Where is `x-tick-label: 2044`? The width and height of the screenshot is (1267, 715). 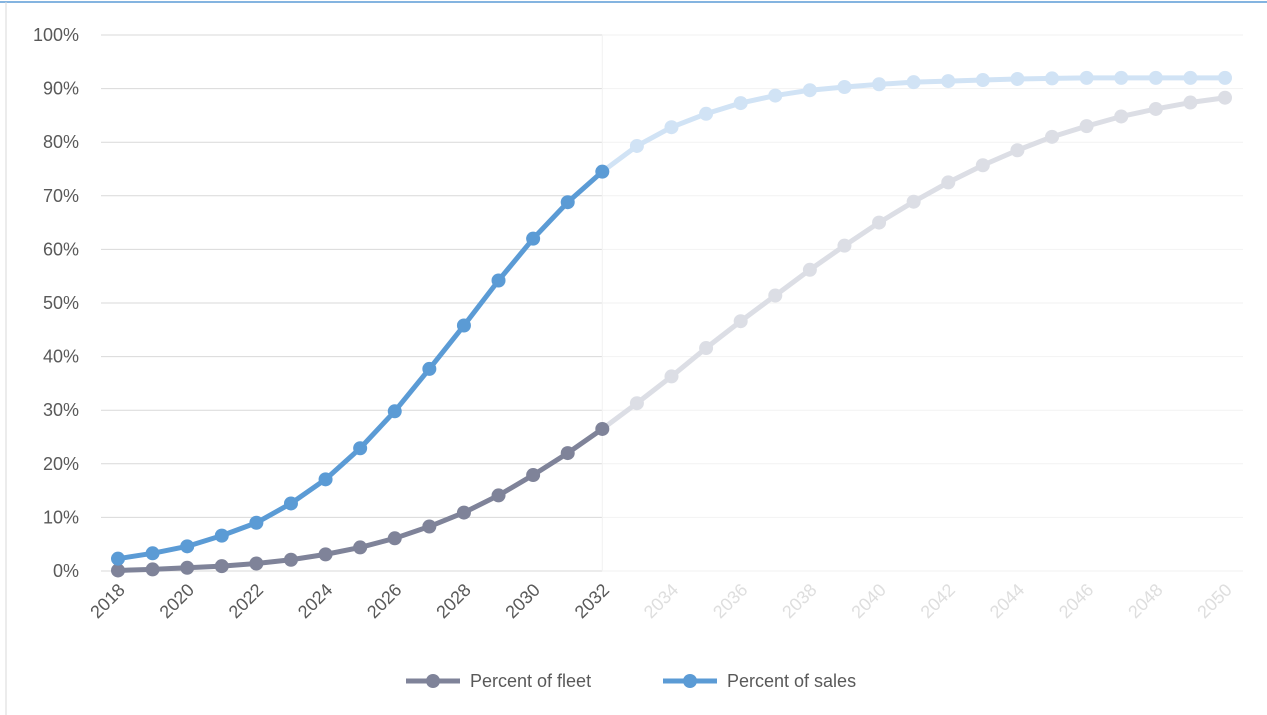 x-tick-label: 2044 is located at coordinates (1007, 601).